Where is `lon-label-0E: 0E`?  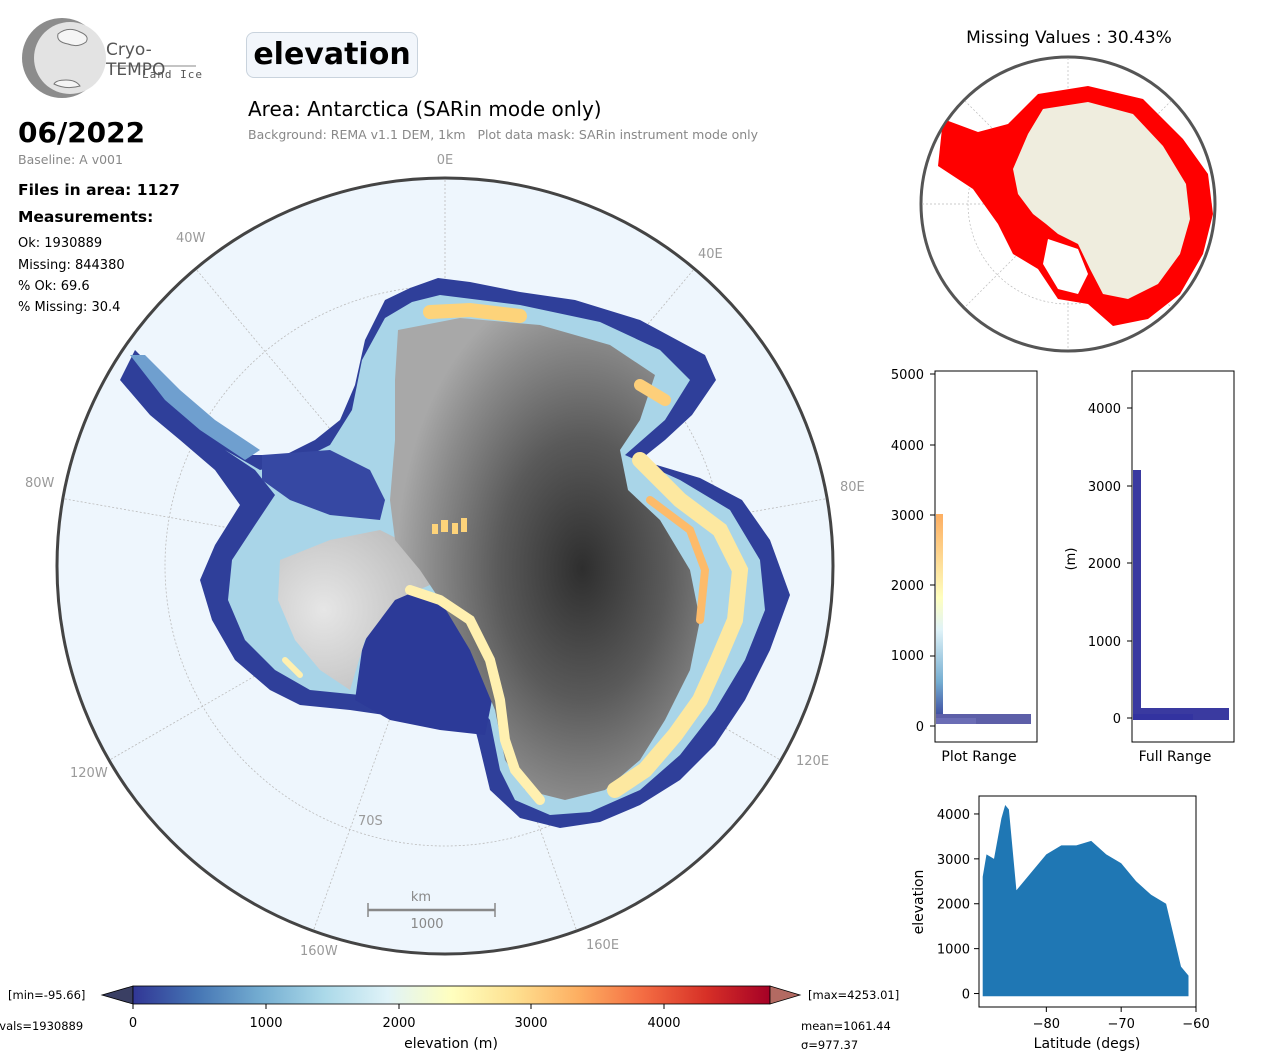 lon-label-0E: 0E is located at coordinates (445, 160).